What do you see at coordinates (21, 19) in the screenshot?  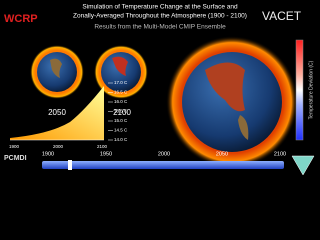 I see `wcrp-logo: WCRP` at bounding box center [21, 19].